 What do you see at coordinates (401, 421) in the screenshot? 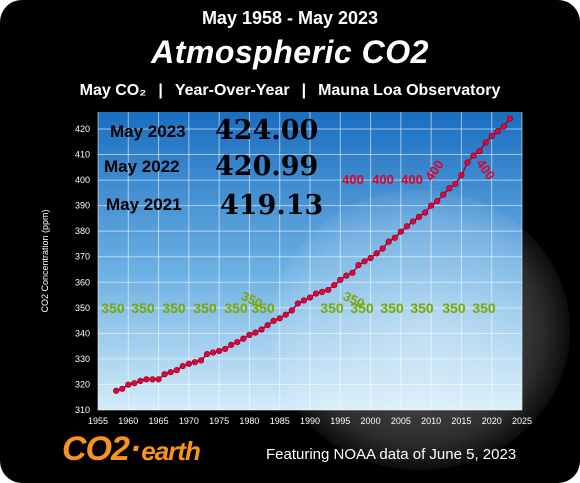
I see `x-tick-label: 2005` at bounding box center [401, 421].